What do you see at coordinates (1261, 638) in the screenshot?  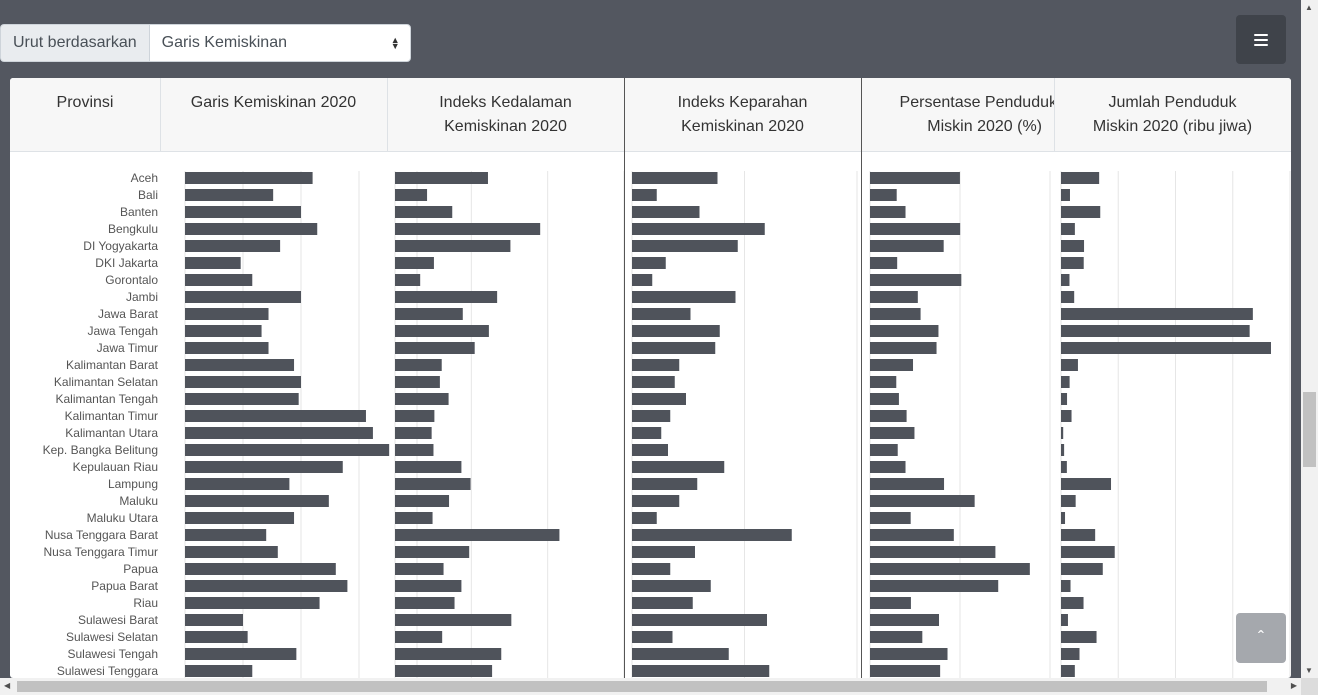 I see `scroll-to-top-button: ˆ` at bounding box center [1261, 638].